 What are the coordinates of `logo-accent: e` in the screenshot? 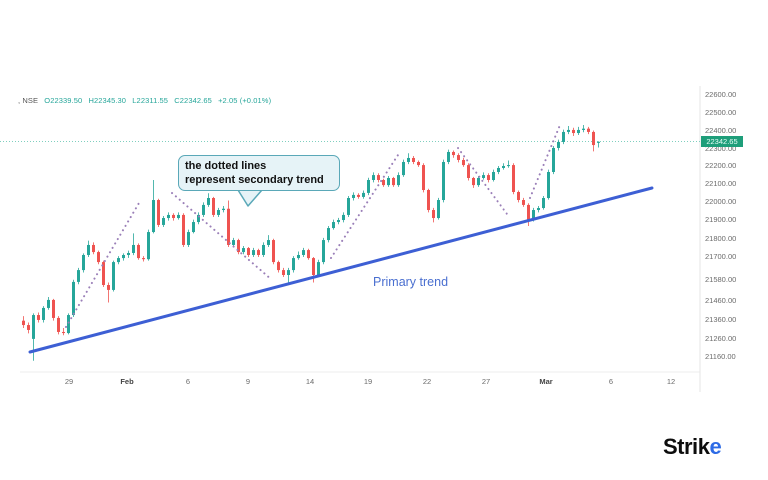 It's located at (715, 446).